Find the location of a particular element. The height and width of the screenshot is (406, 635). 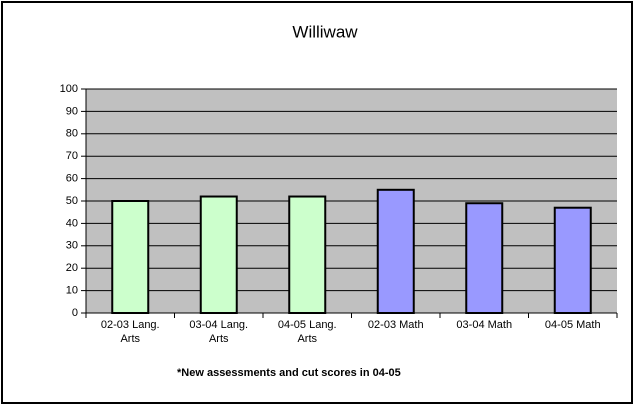

x-tick-label: 04-05 Math is located at coordinates (572, 325).